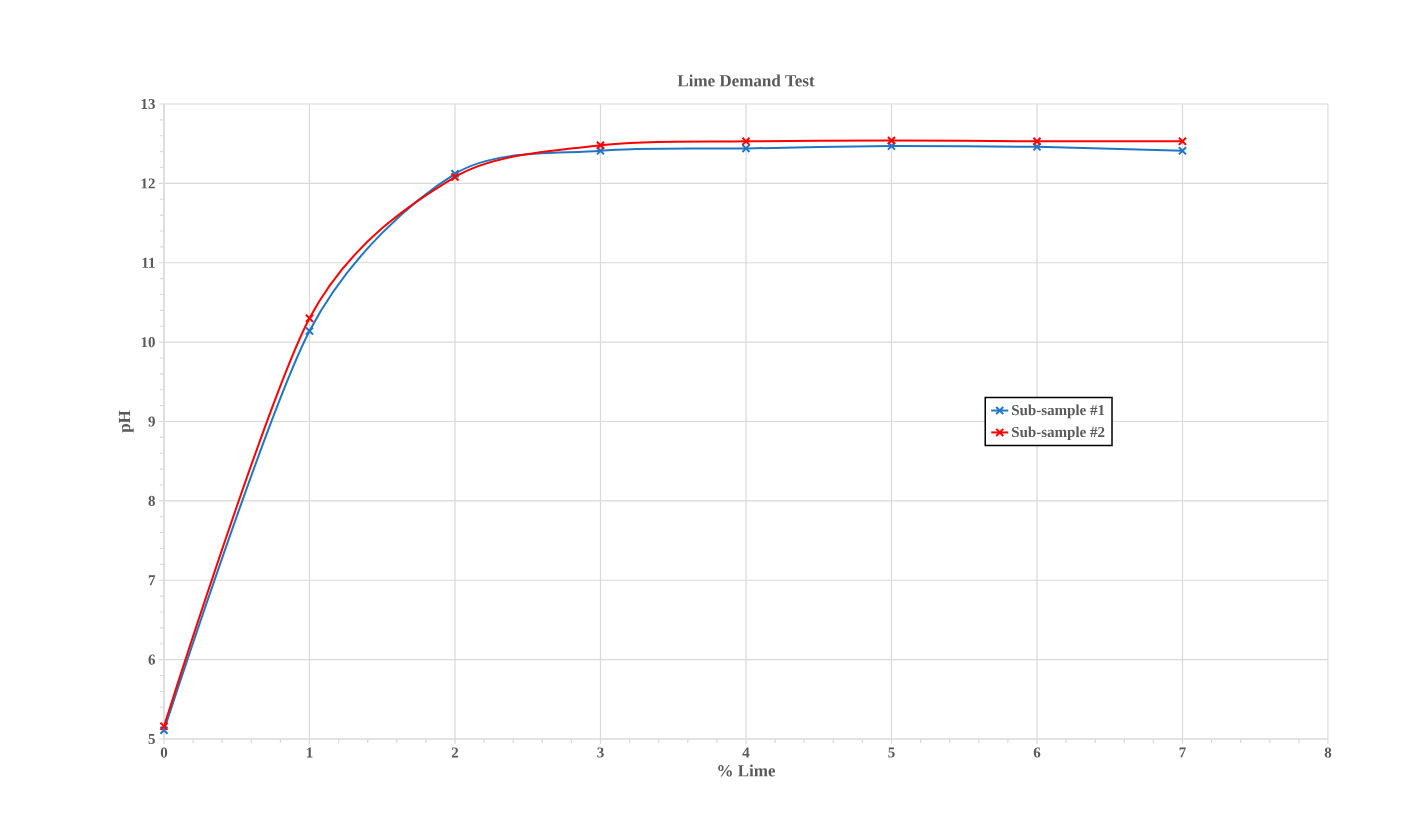 The image size is (1427, 834). I want to click on x-axis-title: % Lime, so click(747, 770).